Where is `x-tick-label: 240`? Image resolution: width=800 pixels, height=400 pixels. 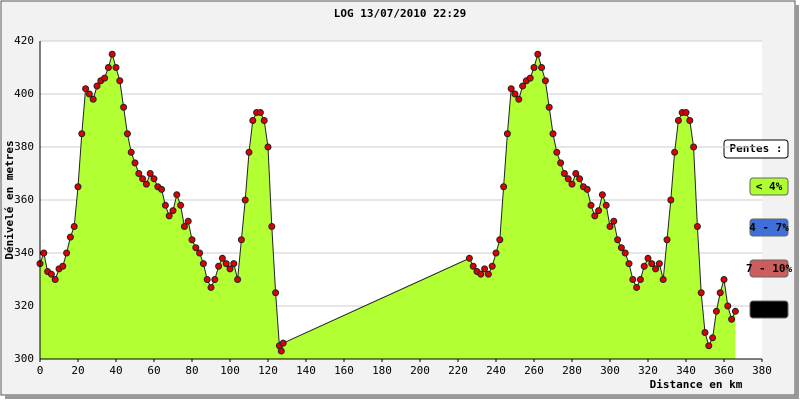
x-tick-label: 240 is located at coordinates (496, 370).